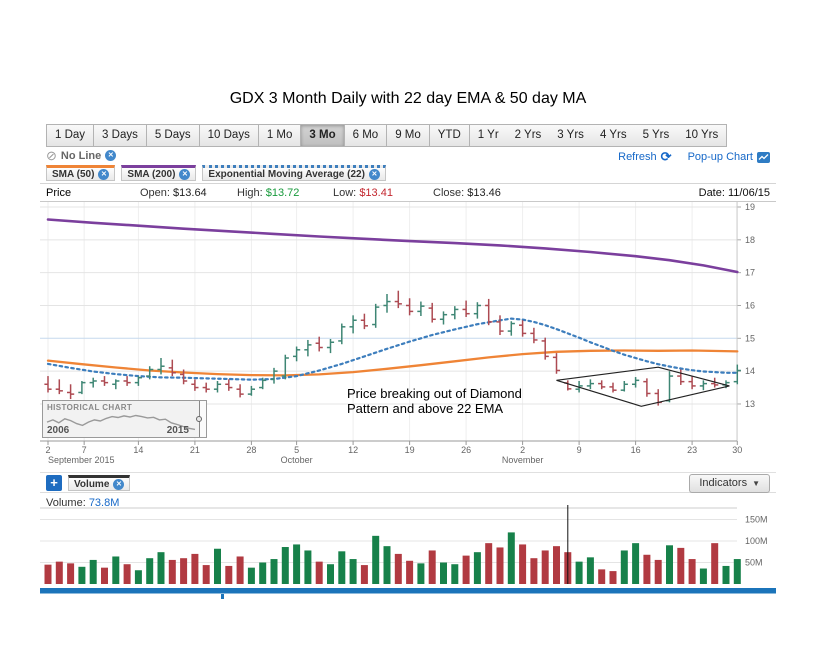 Image resolution: width=816 pixels, height=672 pixels. Describe the element at coordinates (84, 450) in the screenshot. I see `svg-text: 7` at that location.